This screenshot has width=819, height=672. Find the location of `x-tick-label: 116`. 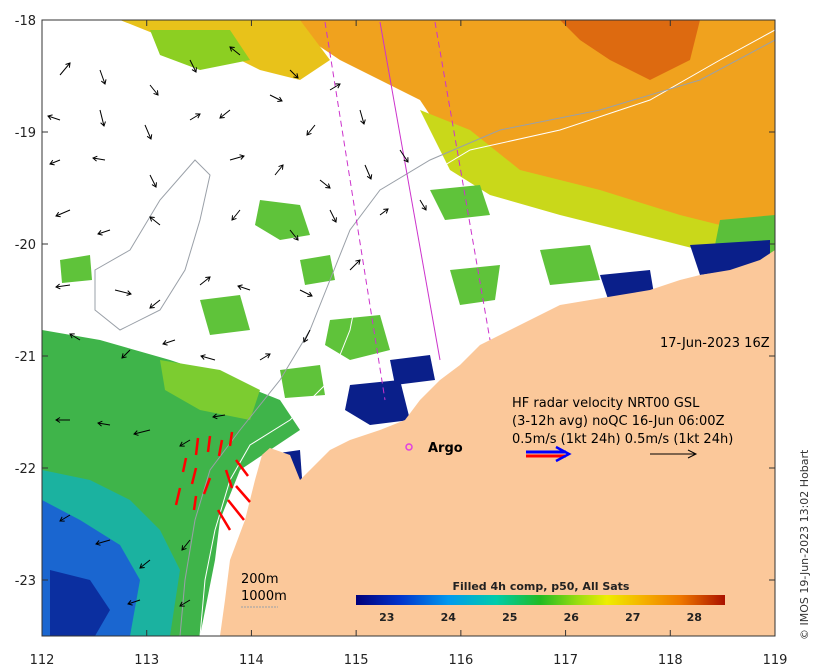

x-tick-label: 116 is located at coordinates (460, 660).